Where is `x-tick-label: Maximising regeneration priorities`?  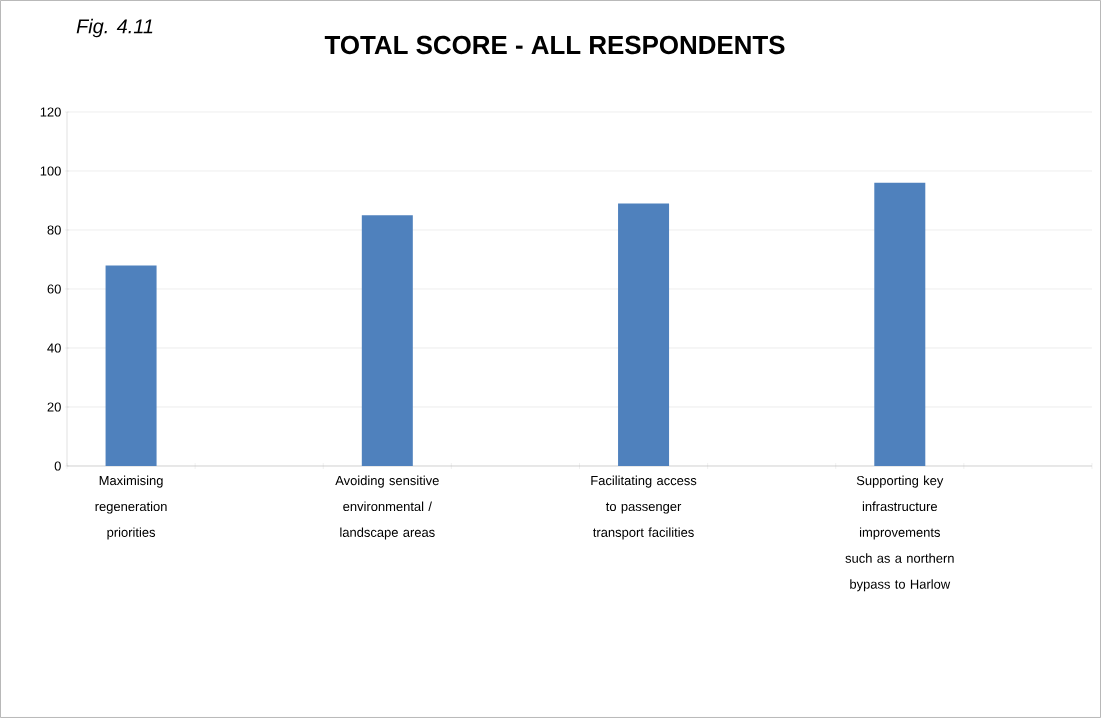 x-tick-label: Maximising regeneration priorities is located at coordinates (131, 507).